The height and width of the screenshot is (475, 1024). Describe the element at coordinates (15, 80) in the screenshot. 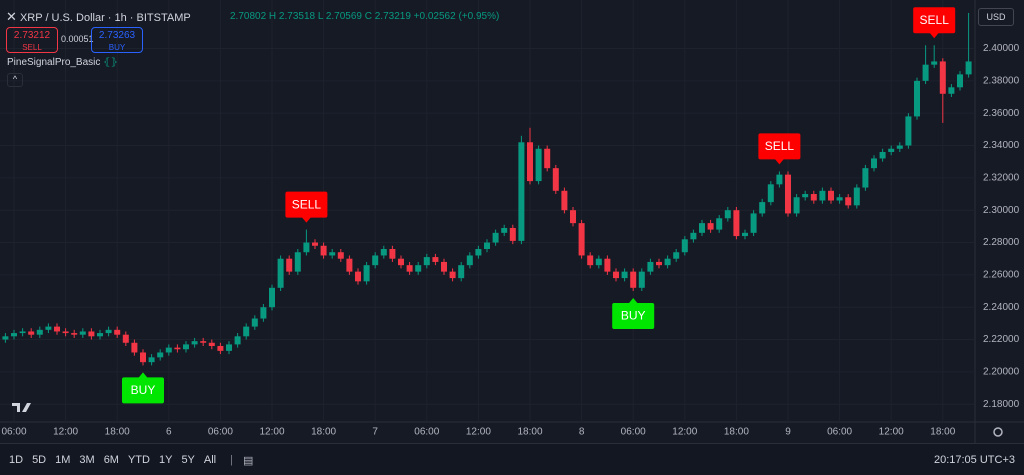

I see `collapse-button: ^` at that location.